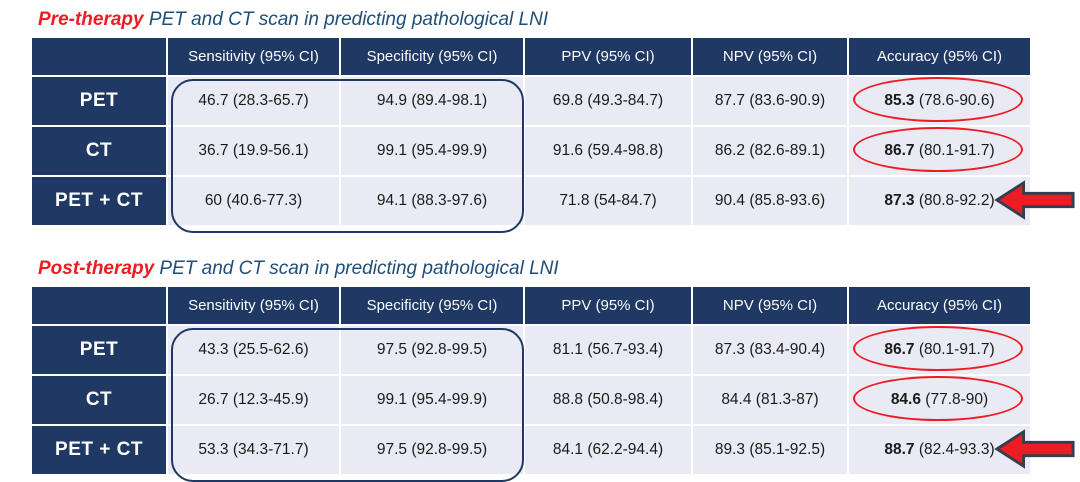 Image resolution: width=1080 pixels, height=482 pixels. What do you see at coordinates (770, 151) in the screenshot?
I see `pre-ct-npv-cell: 86.2 (82.6-89.1)` at bounding box center [770, 151].